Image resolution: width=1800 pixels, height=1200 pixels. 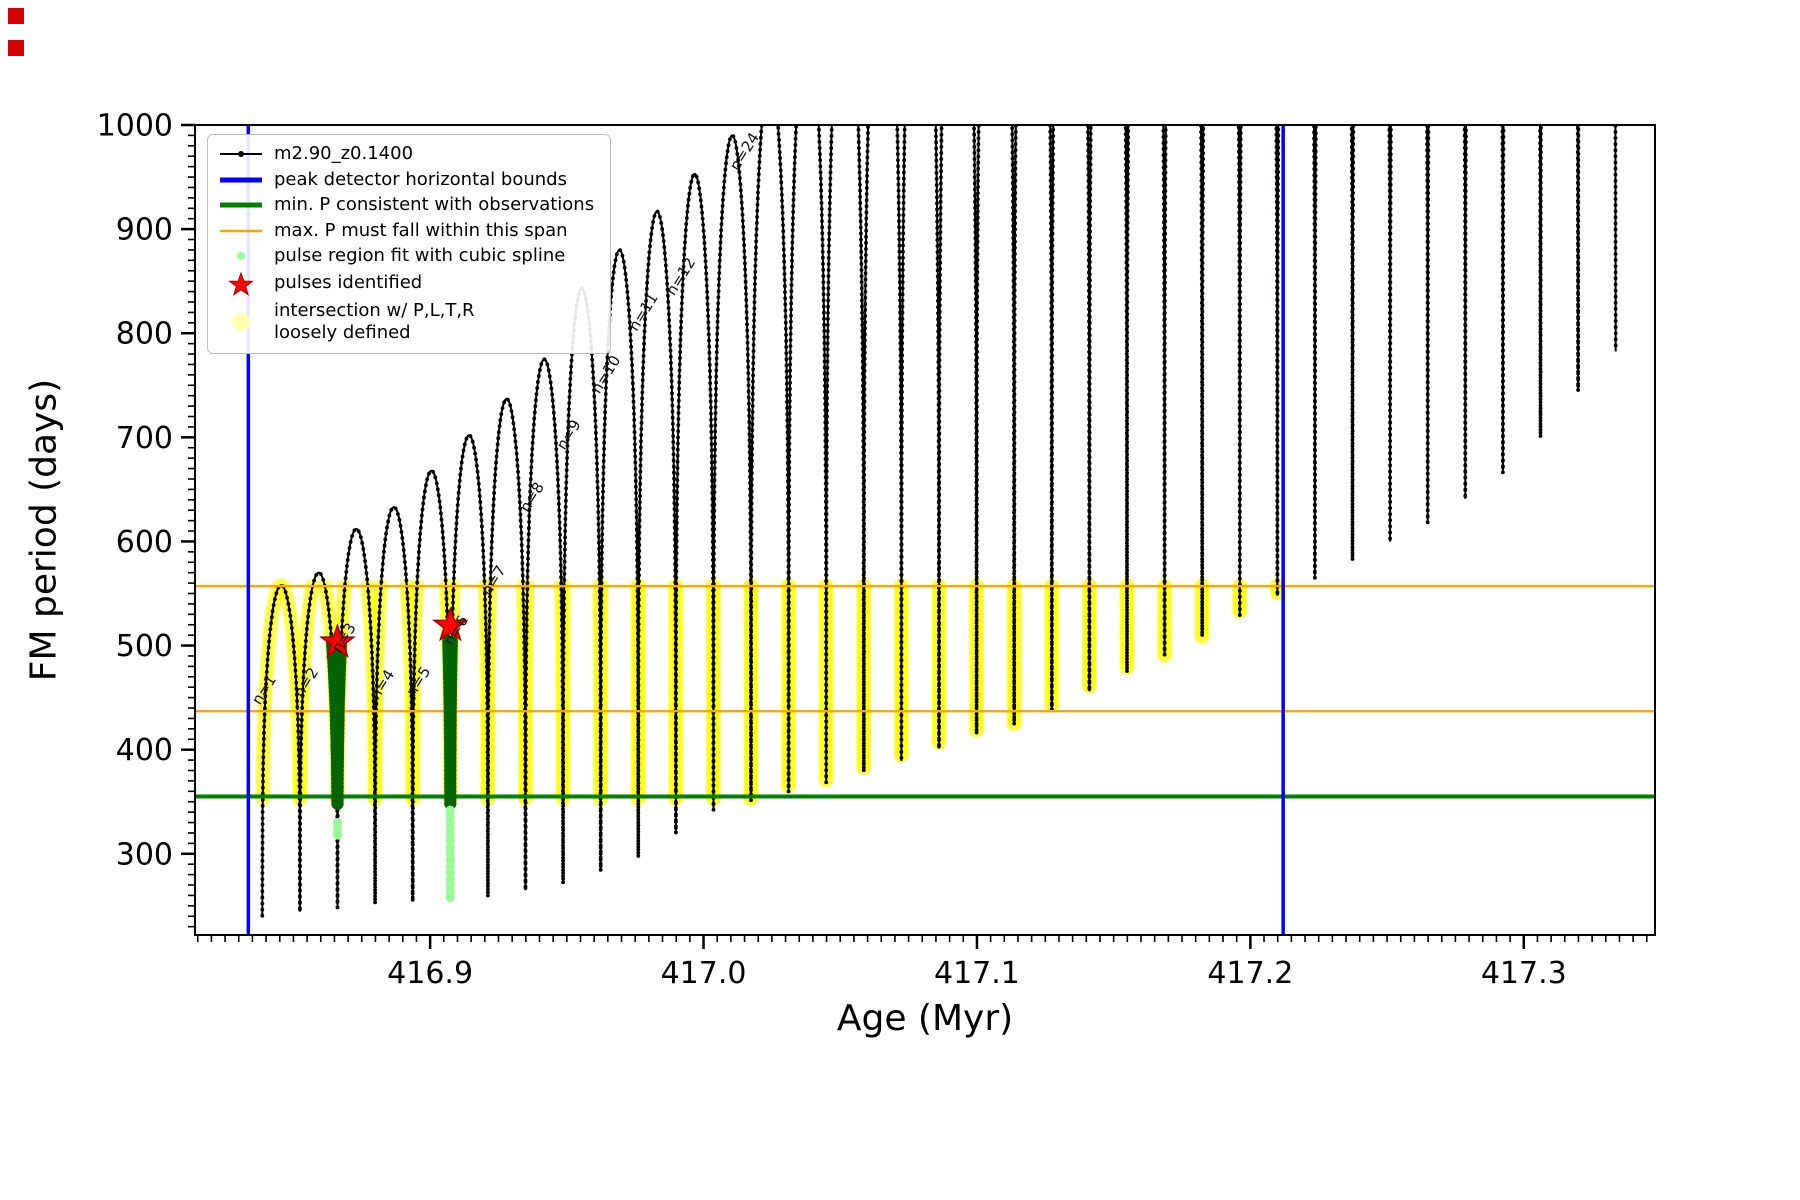 I want to click on x-tick-label: 417.1, so click(x=977, y=973).